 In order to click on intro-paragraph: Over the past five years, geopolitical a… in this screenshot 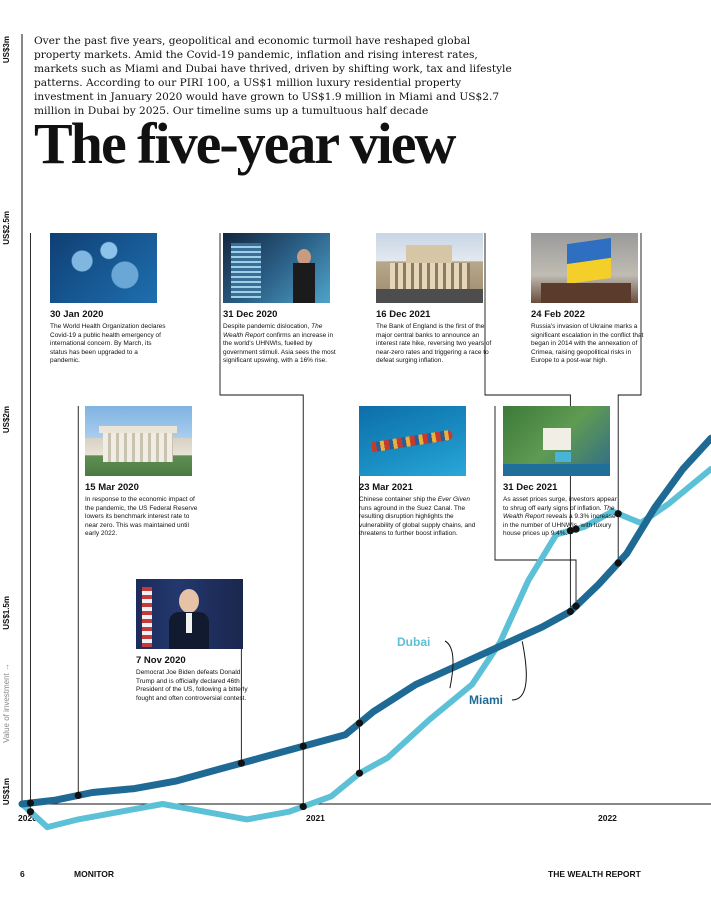, I will do `click(273, 76)`.